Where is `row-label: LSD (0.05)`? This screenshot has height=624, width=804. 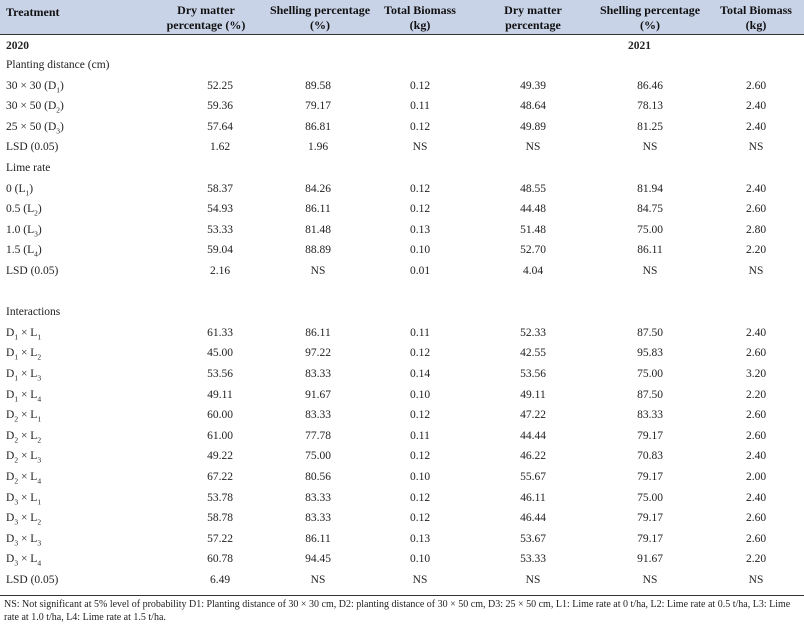 row-label: LSD (0.05) is located at coordinates (32, 271).